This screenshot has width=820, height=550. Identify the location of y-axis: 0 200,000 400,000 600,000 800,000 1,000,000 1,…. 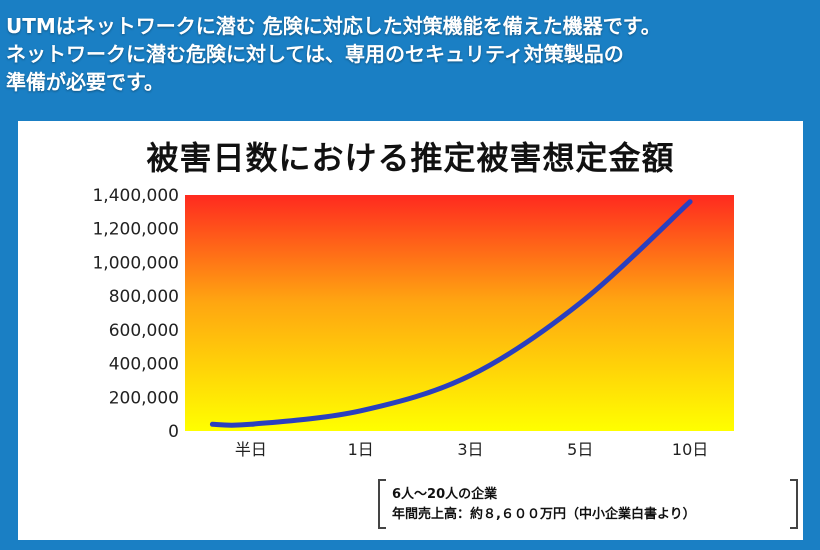
(135, 314).